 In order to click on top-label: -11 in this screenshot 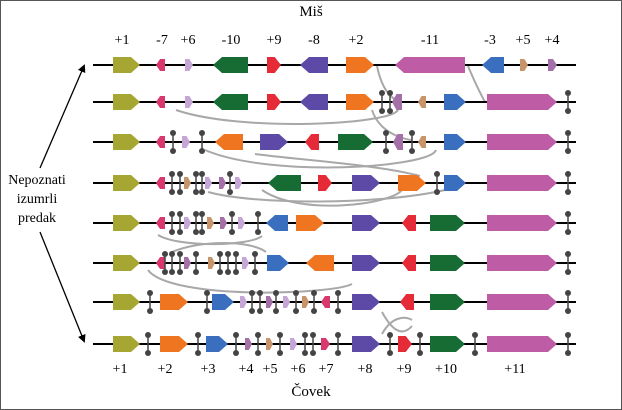, I will do `click(430, 40)`.